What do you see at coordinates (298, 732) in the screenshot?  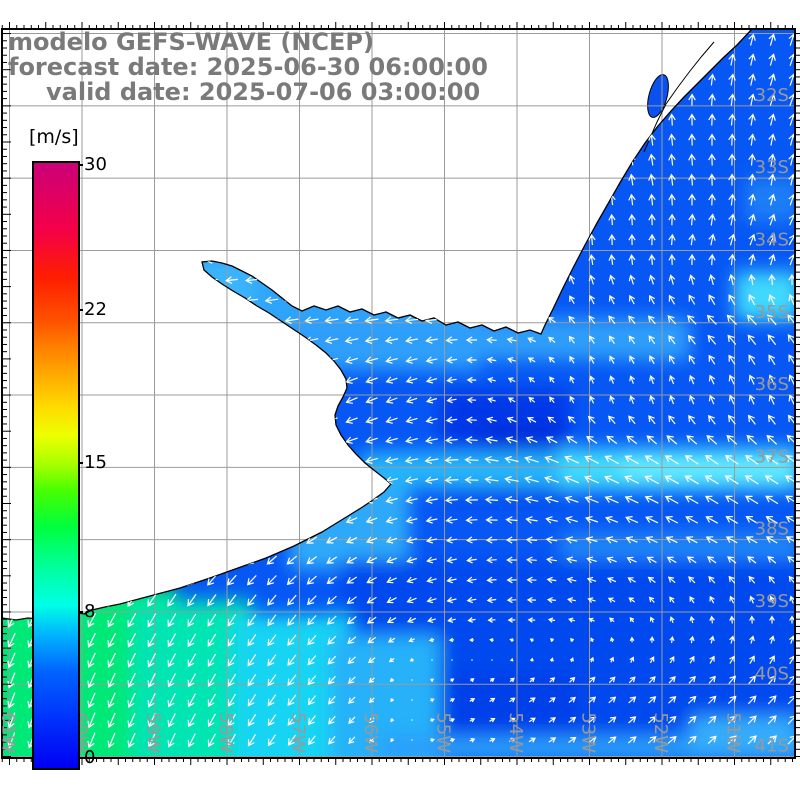 I see `lon-axis-label: 57W` at bounding box center [298, 732].